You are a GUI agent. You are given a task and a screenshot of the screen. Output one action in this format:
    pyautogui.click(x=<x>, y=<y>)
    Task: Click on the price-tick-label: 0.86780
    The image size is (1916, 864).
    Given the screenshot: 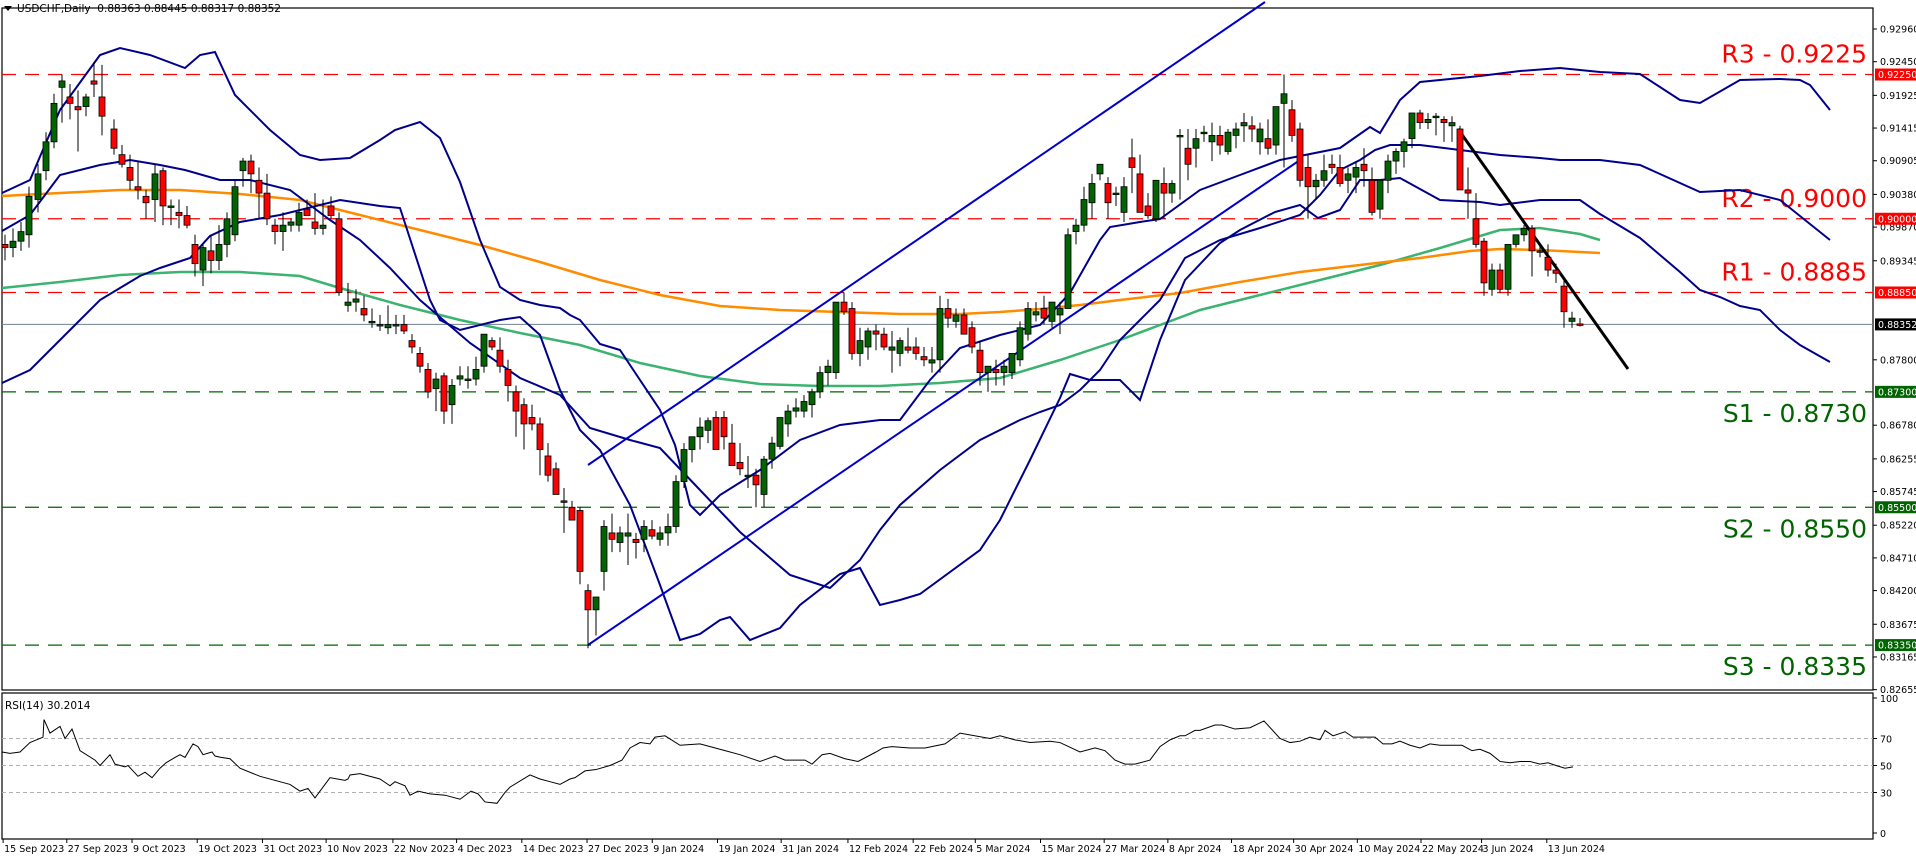 What is the action you would take?
    pyautogui.click(x=1898, y=426)
    